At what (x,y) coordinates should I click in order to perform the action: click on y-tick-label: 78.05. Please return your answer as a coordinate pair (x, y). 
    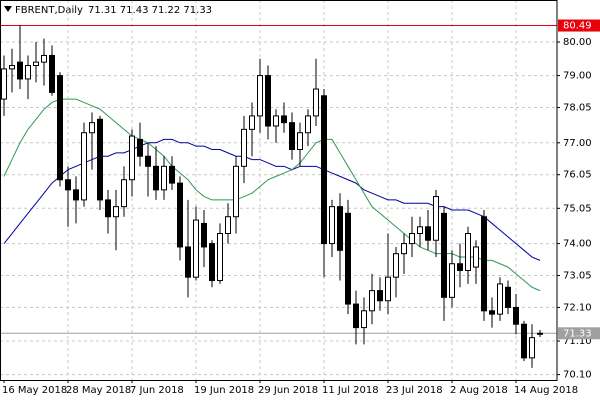
    Looking at the image, I should click on (577, 108).